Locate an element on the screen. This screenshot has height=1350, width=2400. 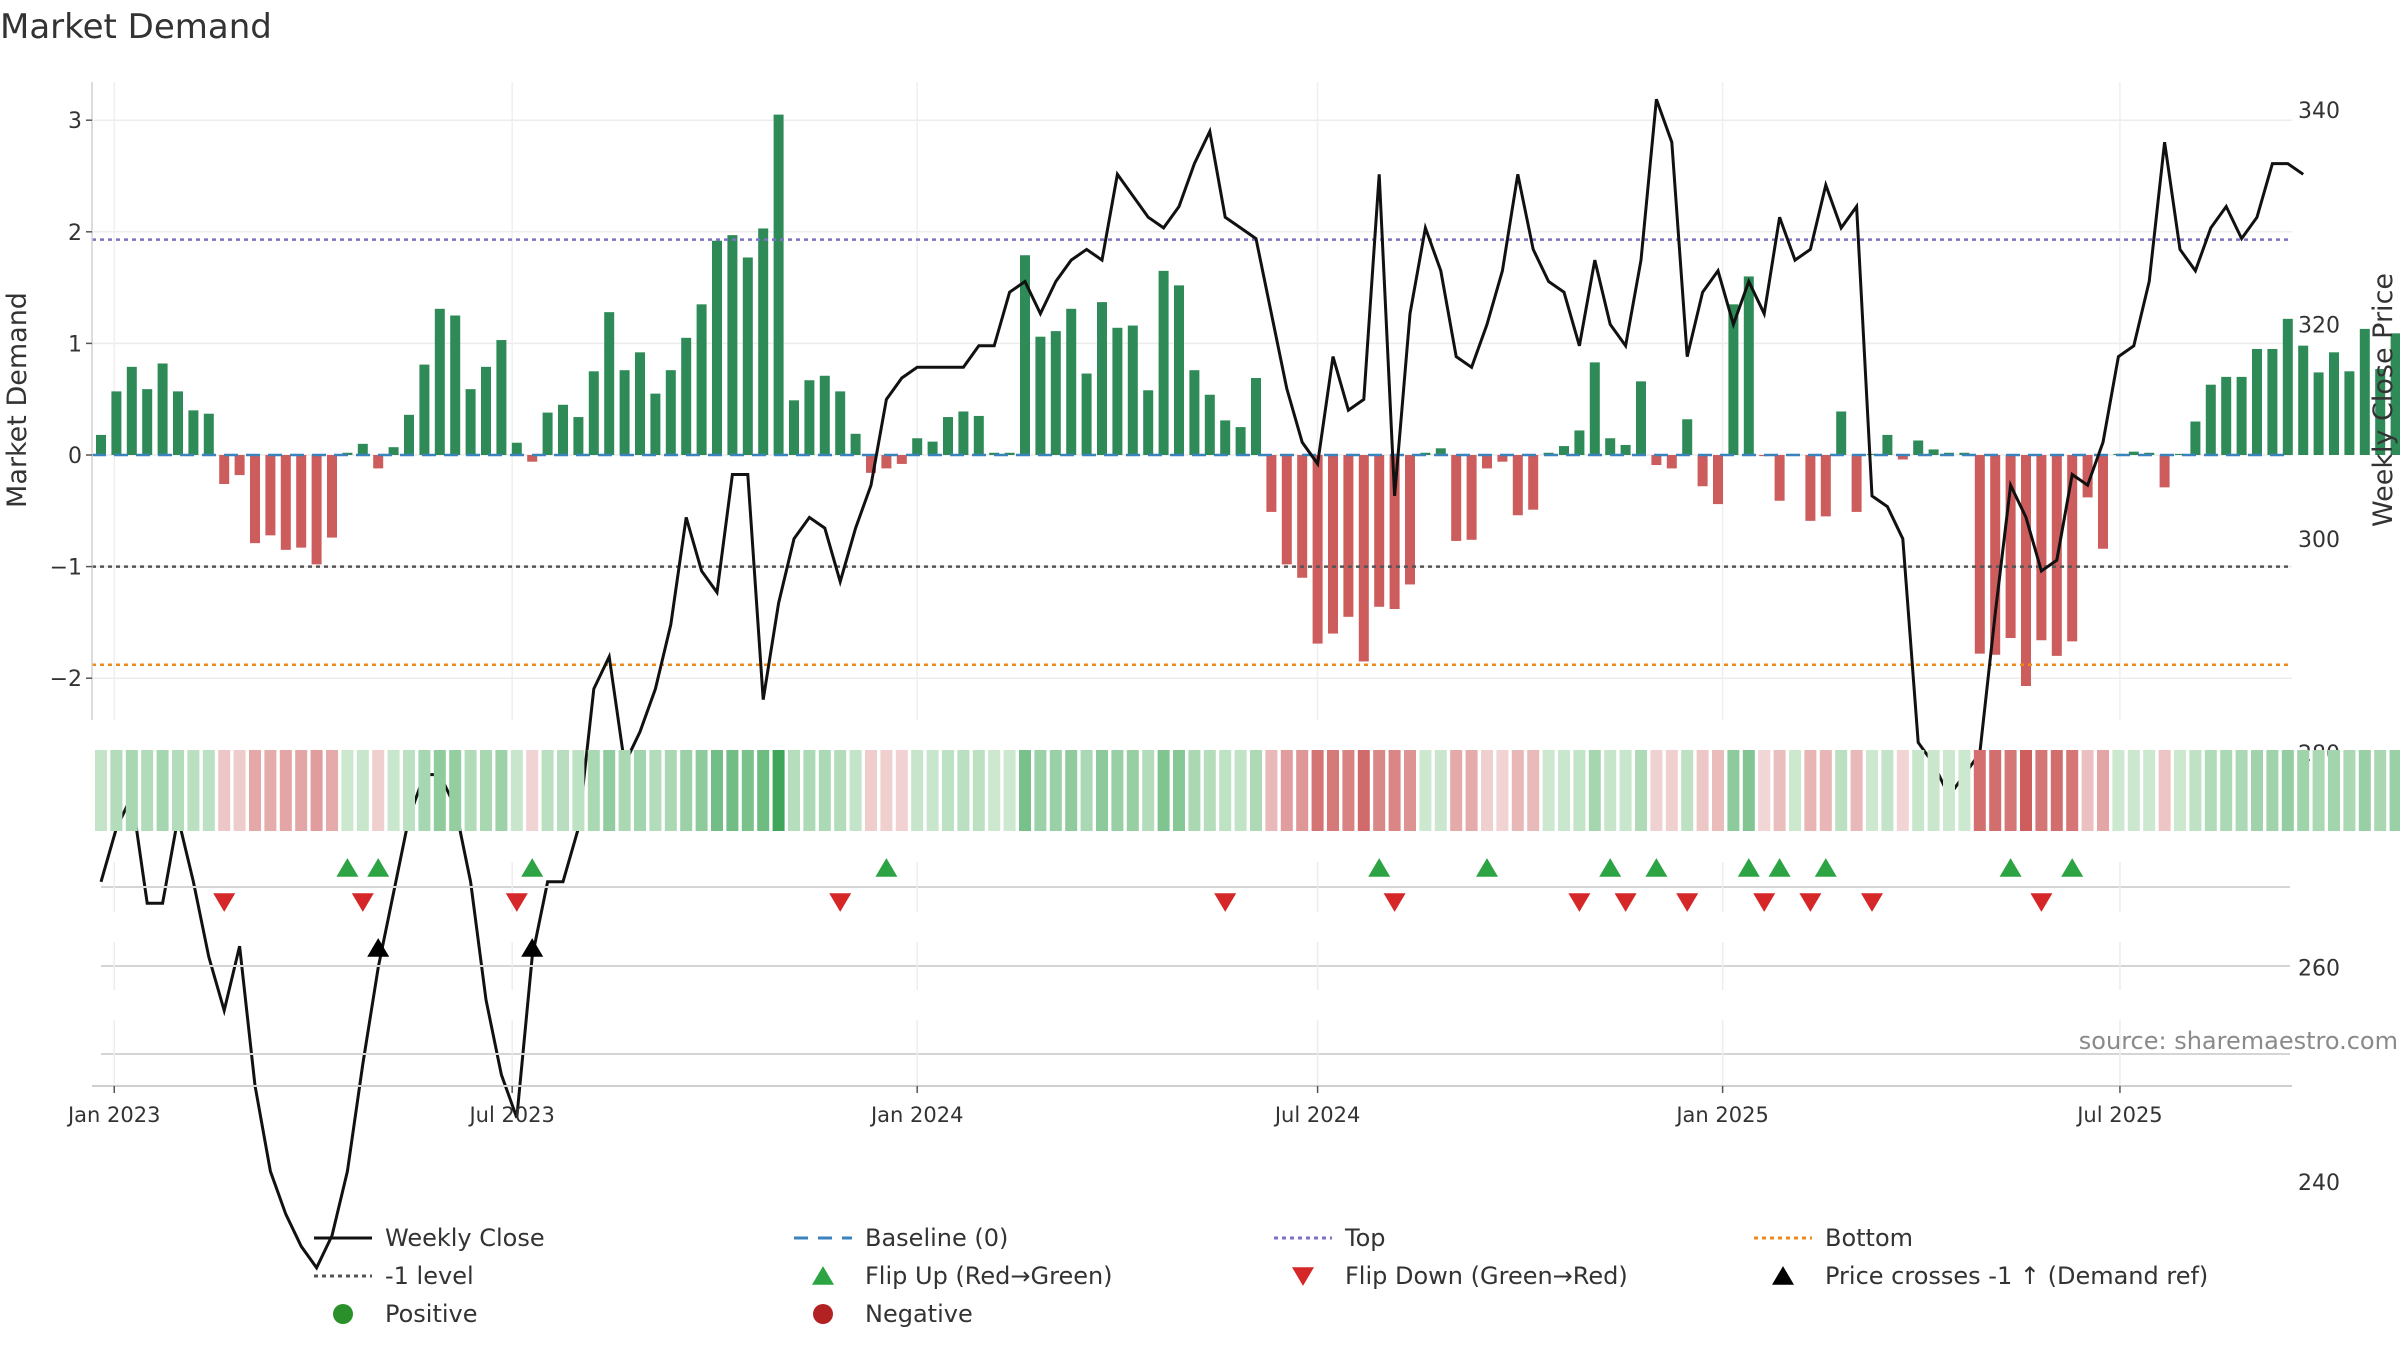
legend-label: Baseline (0) is located at coordinates (936, 1238).